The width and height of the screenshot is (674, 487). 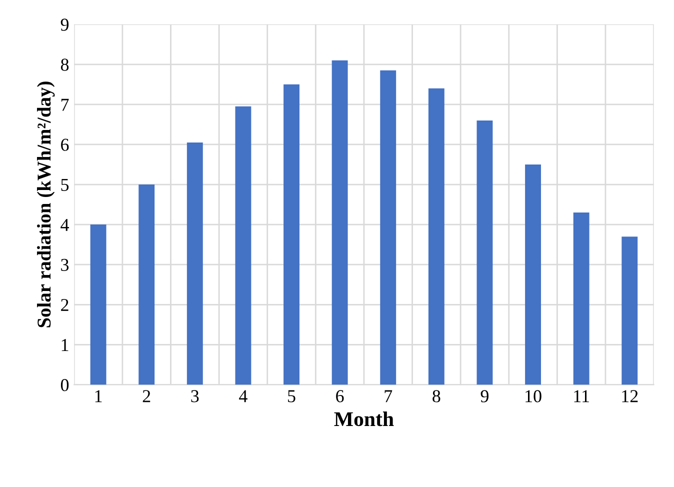 I want to click on y-tick-label: 8, so click(x=64, y=64).